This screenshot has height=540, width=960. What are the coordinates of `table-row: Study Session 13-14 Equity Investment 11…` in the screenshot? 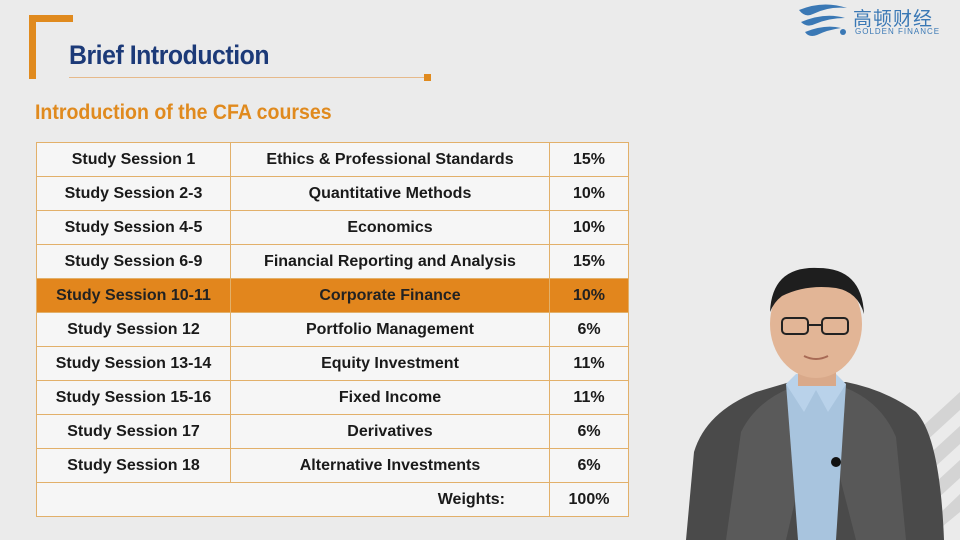 It's located at (332, 363).